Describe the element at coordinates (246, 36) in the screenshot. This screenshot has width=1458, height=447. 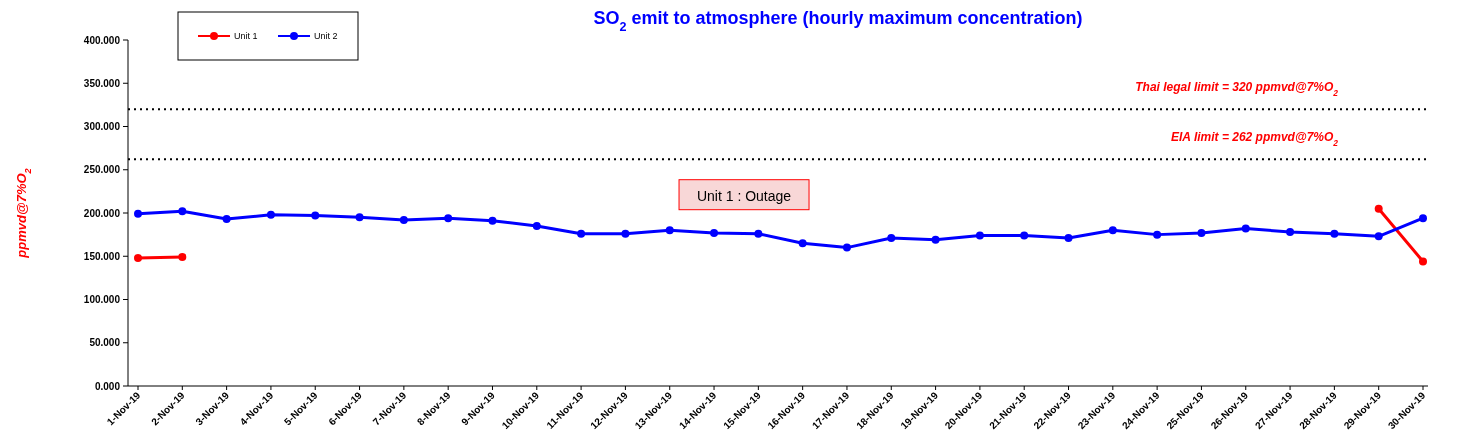
I see `legend-label: Unit 1` at that location.